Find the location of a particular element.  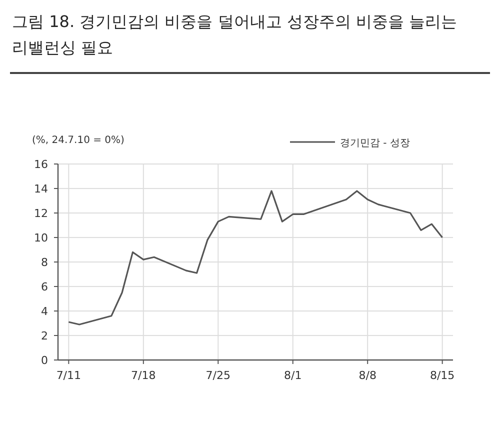

x-tick-label: 8/15 is located at coordinates (442, 375).